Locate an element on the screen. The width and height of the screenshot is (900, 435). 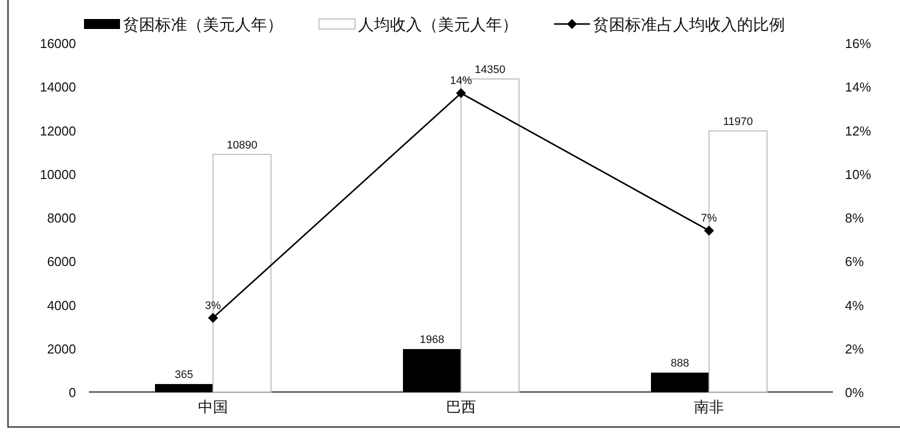
x-tick-label: 南非 is located at coordinates (709, 407).